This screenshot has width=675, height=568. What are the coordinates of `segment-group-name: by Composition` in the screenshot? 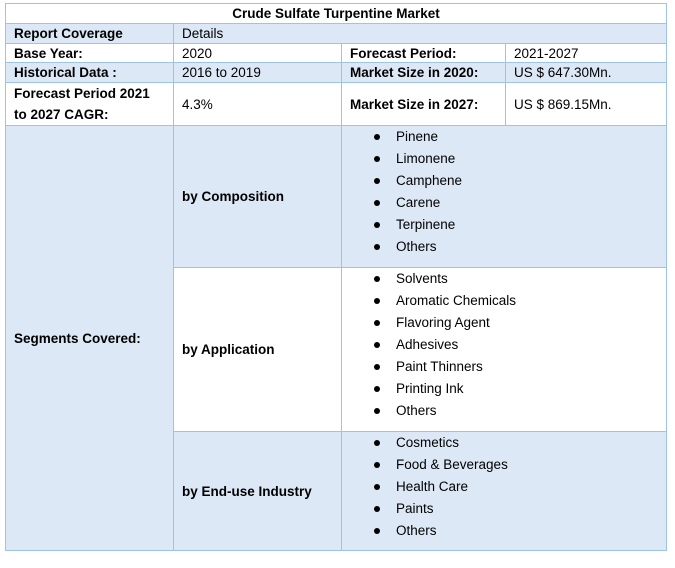 It's located at (257, 196).